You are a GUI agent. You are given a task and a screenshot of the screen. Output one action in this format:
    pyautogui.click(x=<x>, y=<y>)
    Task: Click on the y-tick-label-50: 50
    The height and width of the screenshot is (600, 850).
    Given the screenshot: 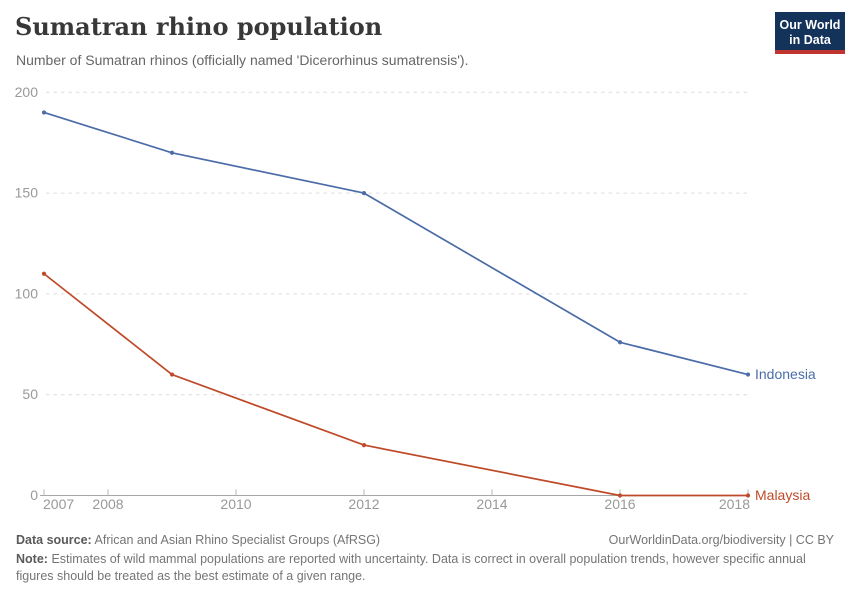 What is the action you would take?
    pyautogui.click(x=30, y=394)
    